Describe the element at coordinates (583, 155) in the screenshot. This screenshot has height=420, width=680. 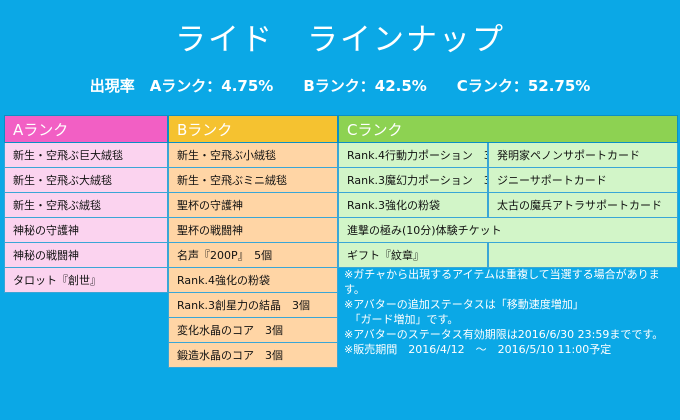
I see `table-cell: 発明家ペノンサポートカード` at that location.